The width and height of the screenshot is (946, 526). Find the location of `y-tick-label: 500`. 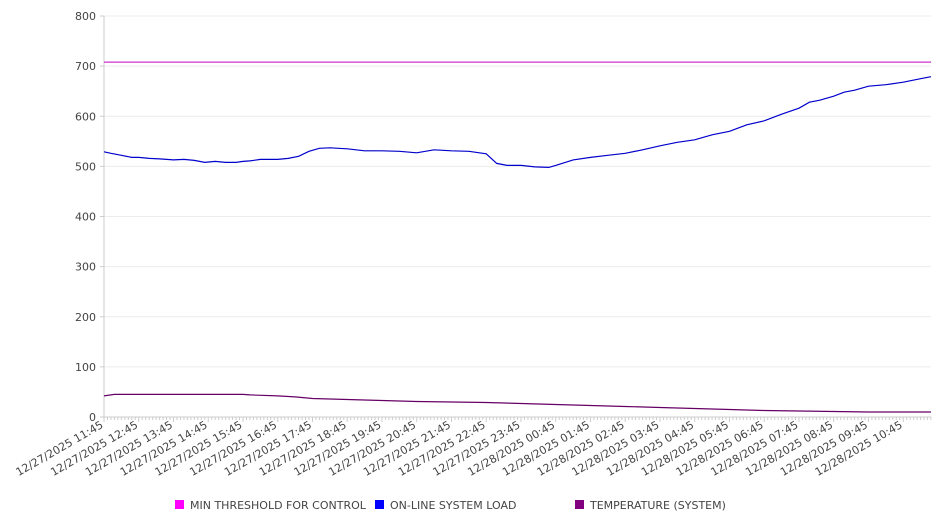

y-tick-label: 500 is located at coordinates (85, 166).